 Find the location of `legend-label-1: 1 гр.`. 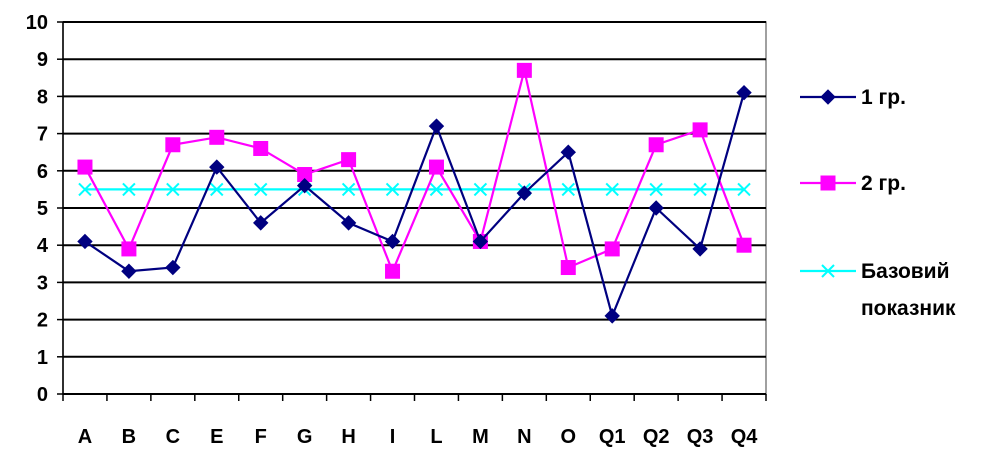

legend-label-1: 1 гр. is located at coordinates (883, 97).